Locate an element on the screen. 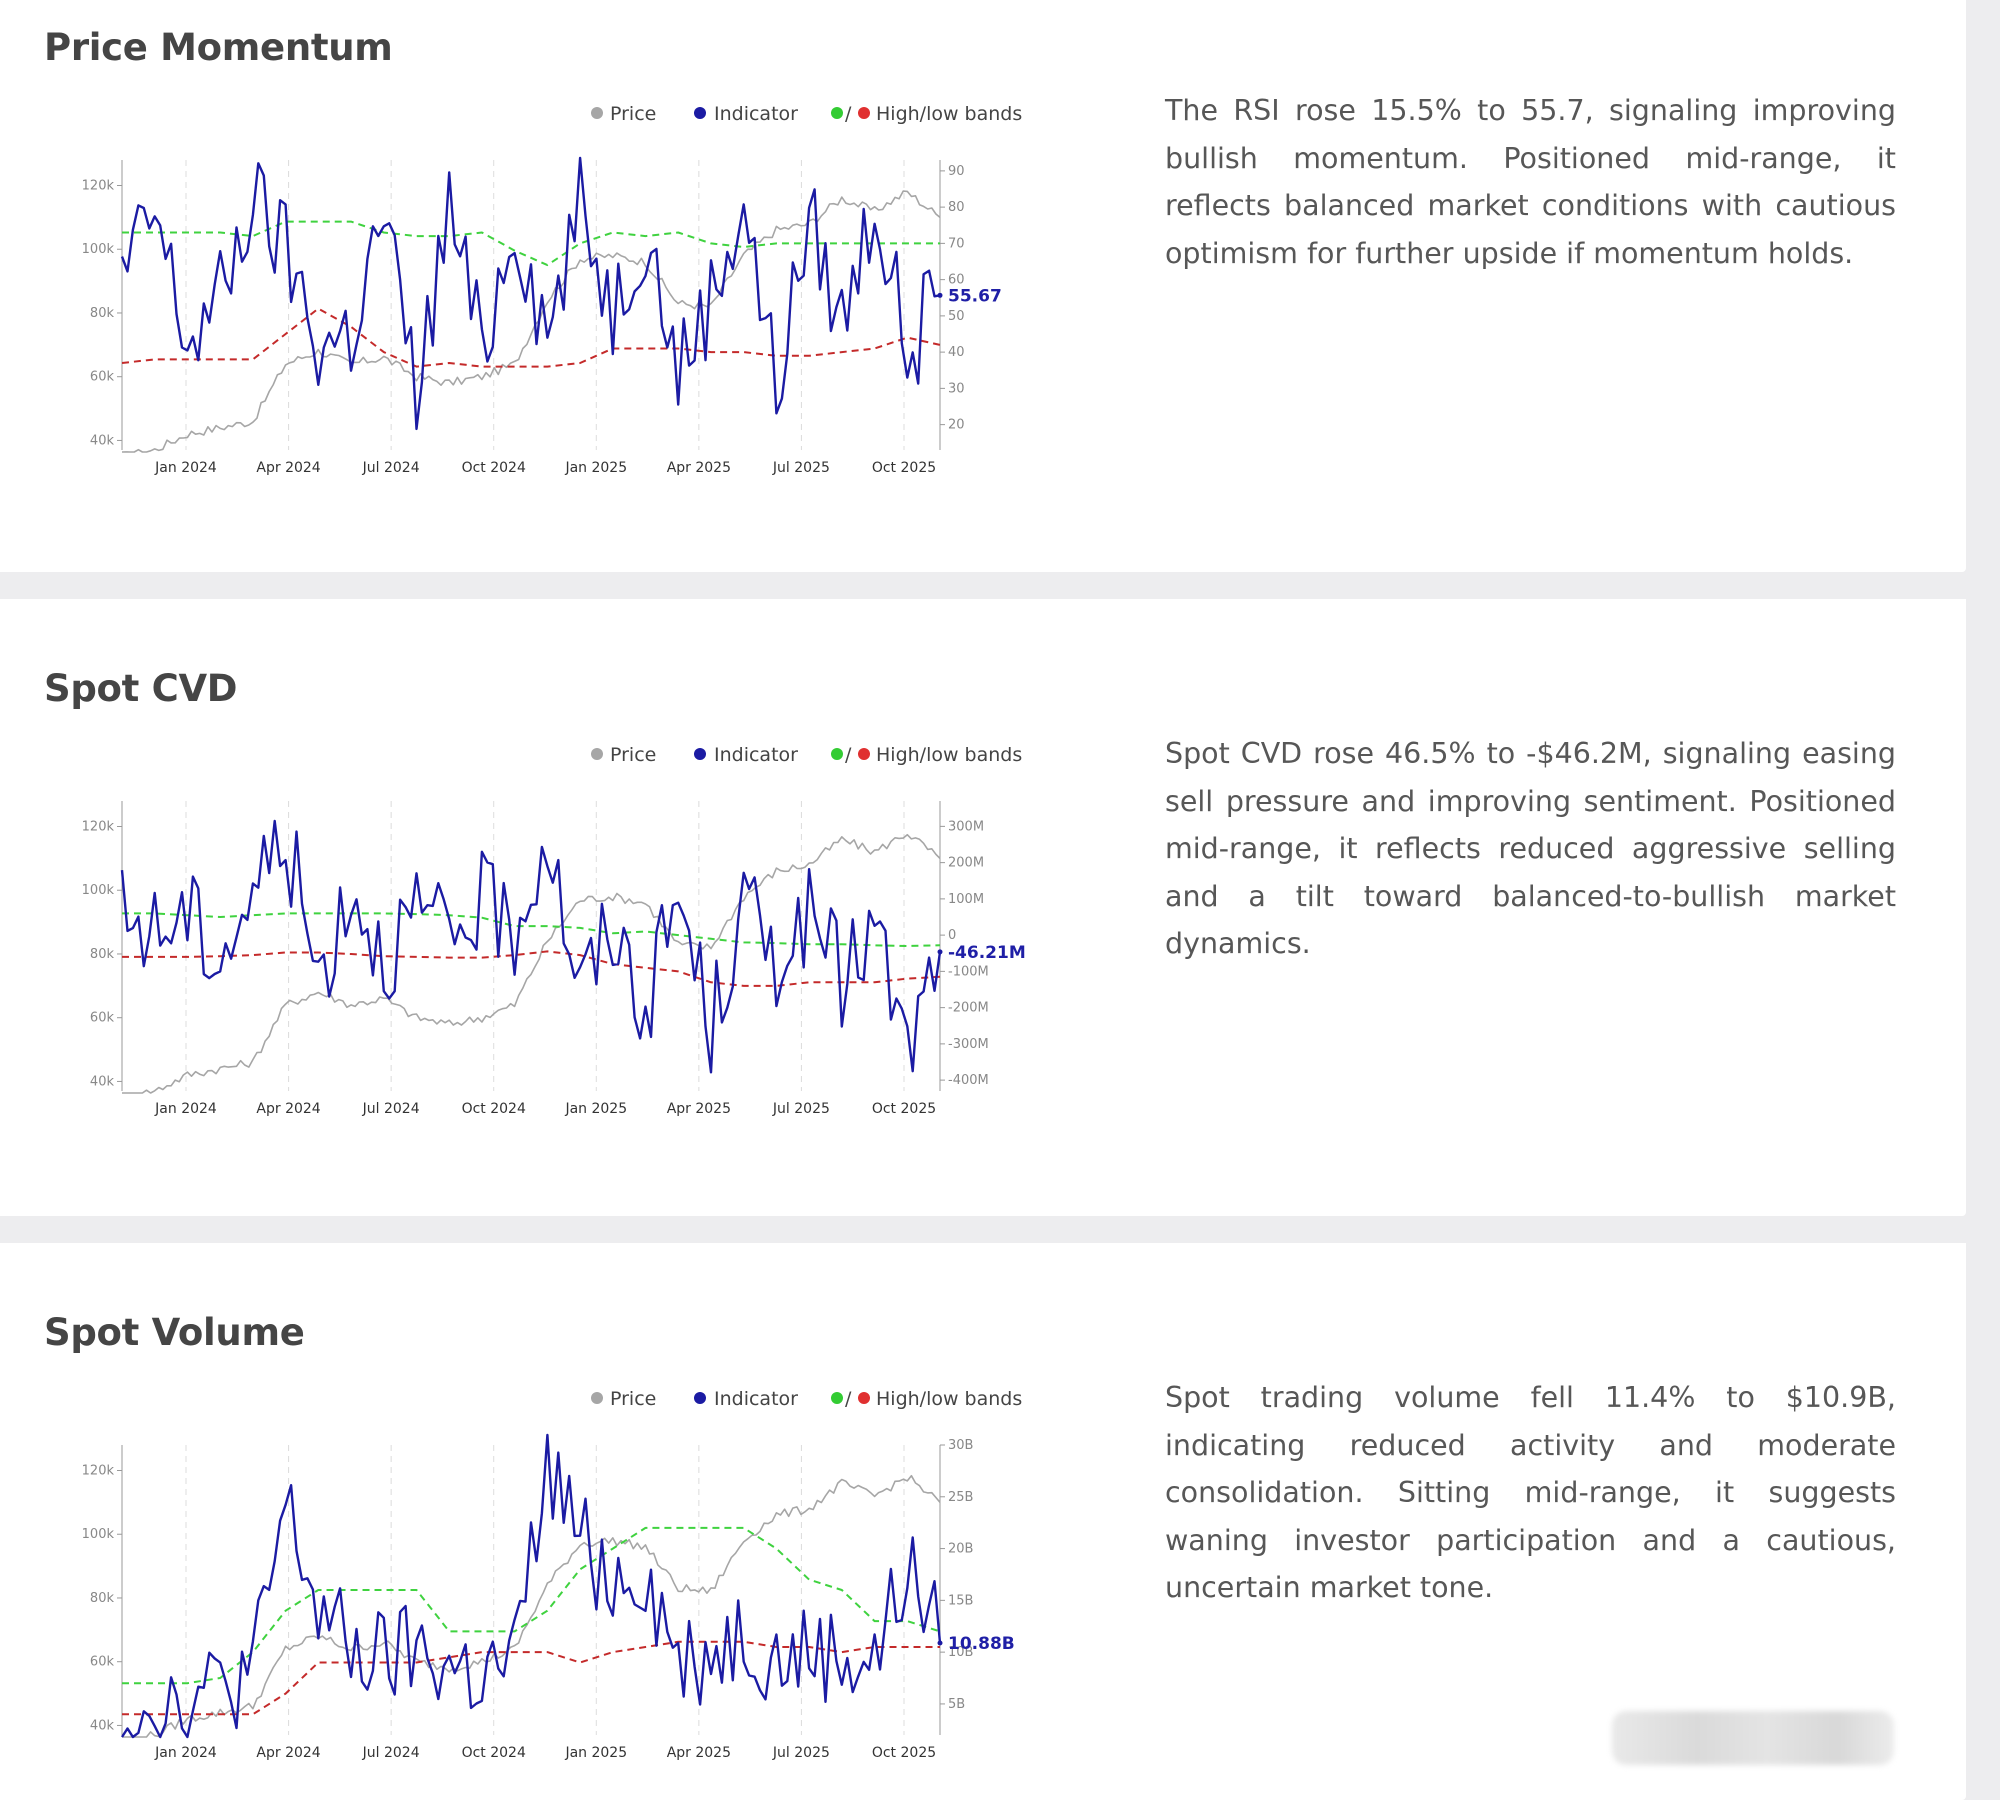 The width and height of the screenshot is (2000, 1800). right-tick-label: 5B is located at coordinates (956, 1704).